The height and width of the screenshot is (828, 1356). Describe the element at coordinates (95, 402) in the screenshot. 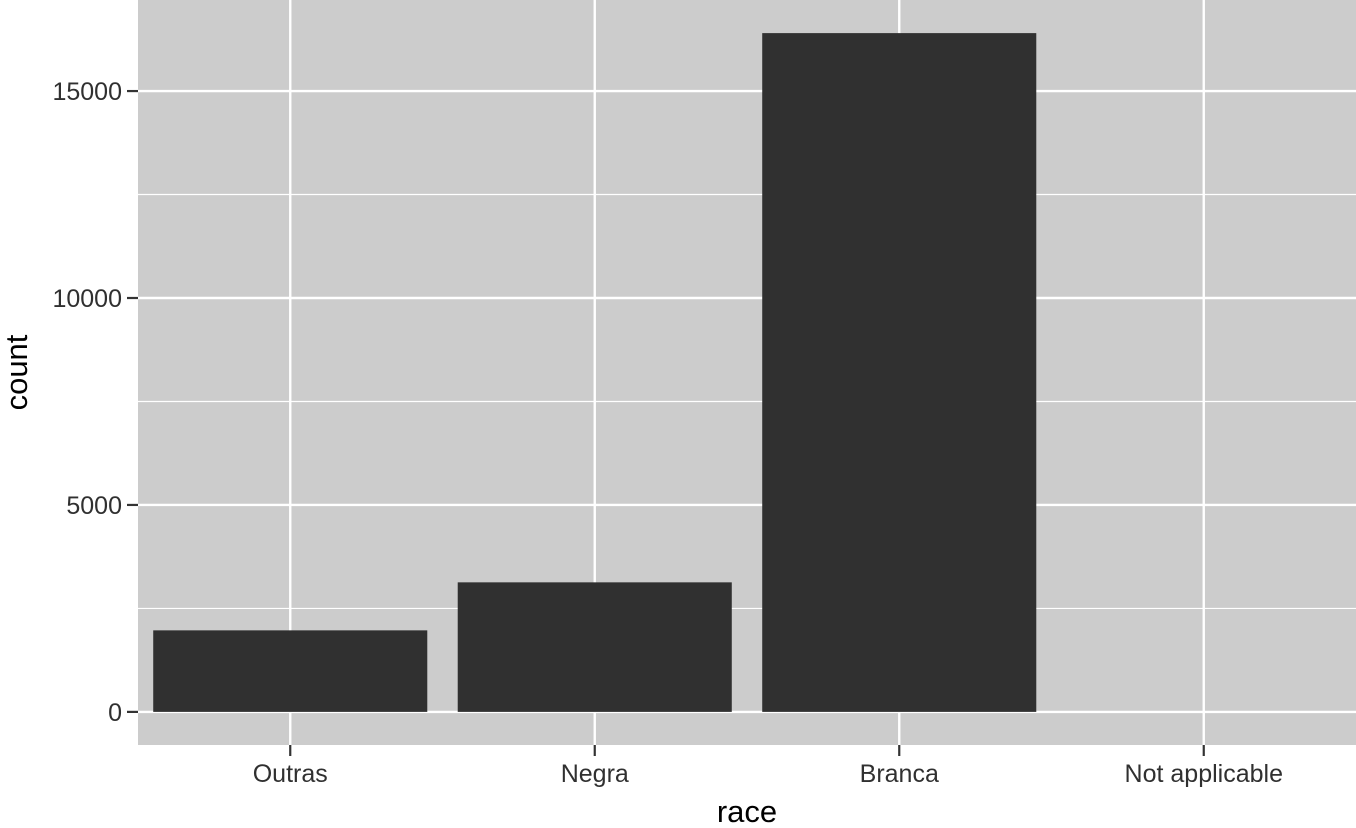

I see `y-axis: 0 5000 10000 15000` at that location.